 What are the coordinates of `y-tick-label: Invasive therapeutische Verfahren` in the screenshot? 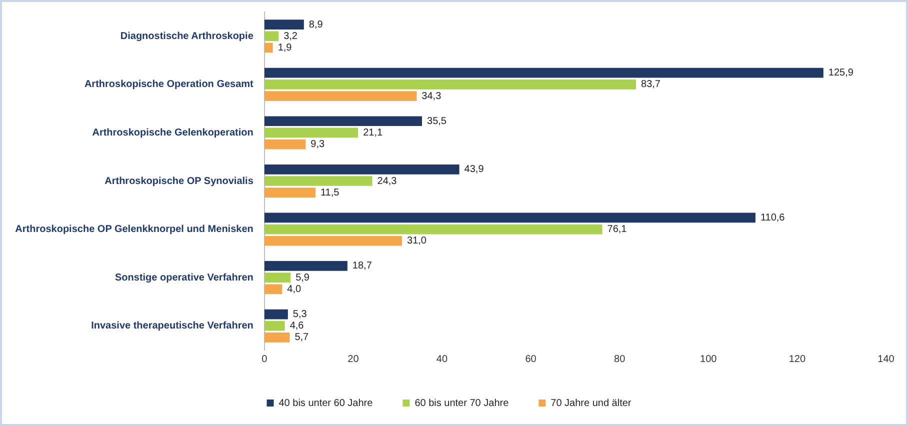 It's located at (172, 326).